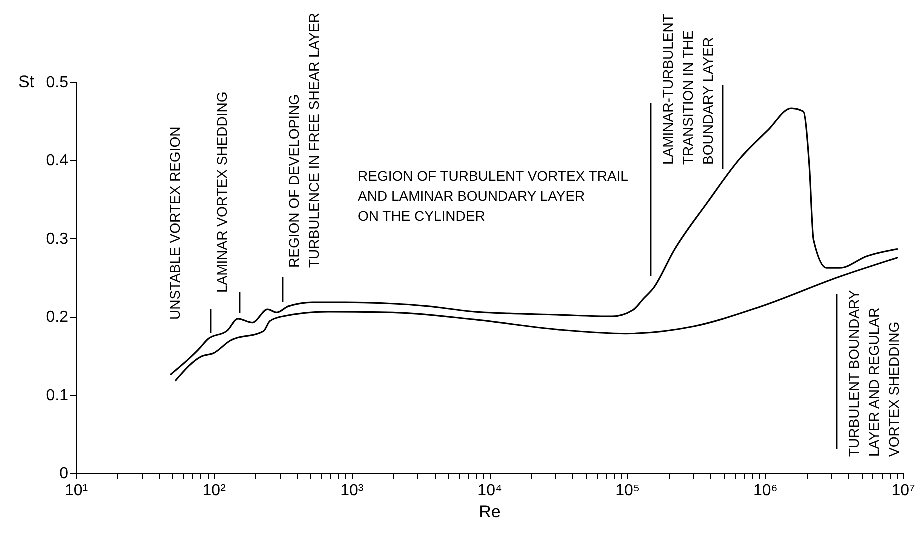 The height and width of the screenshot is (533, 922). What do you see at coordinates (628, 491) in the screenshot?
I see `x-tick-label: 10⁵` at bounding box center [628, 491].